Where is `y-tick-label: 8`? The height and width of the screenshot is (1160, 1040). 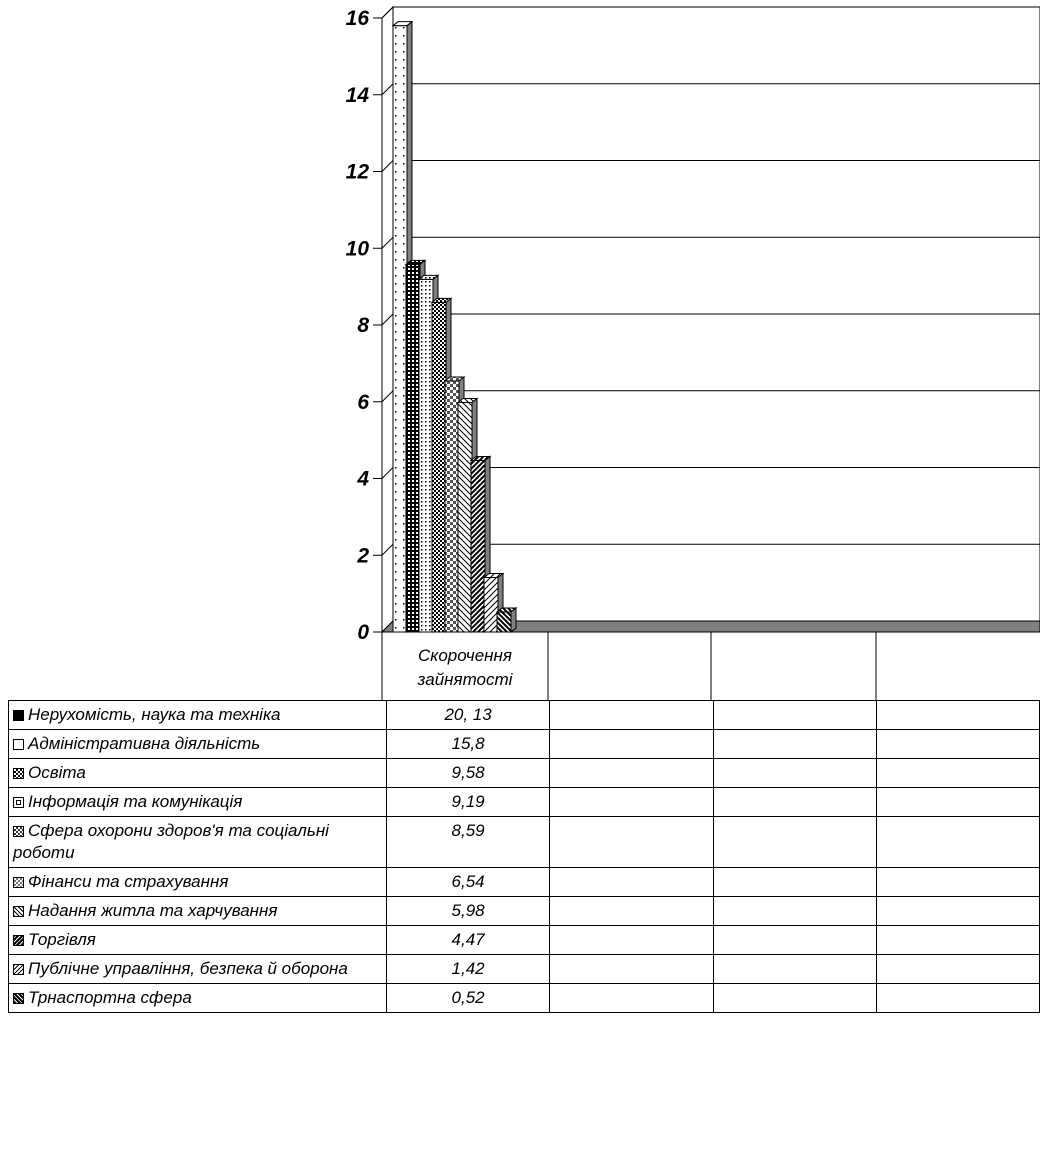
y-tick-label: 8 is located at coordinates (363, 325).